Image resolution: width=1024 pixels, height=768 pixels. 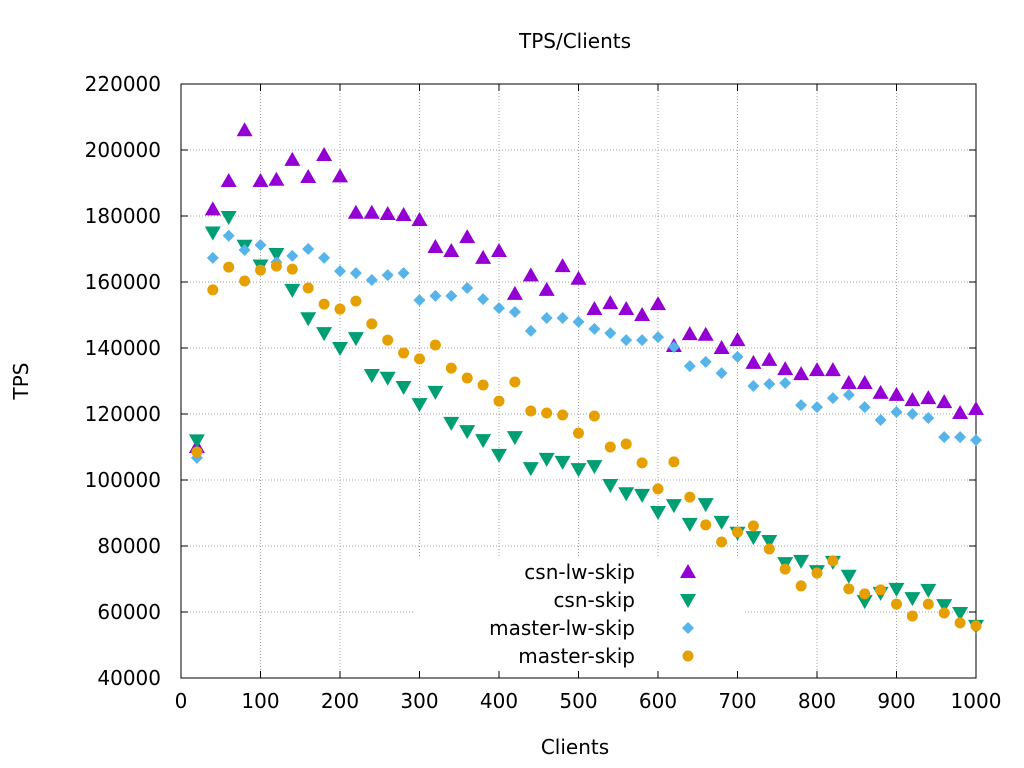 What do you see at coordinates (576, 656) in the screenshot?
I see `legend-label: master-skip` at bounding box center [576, 656].